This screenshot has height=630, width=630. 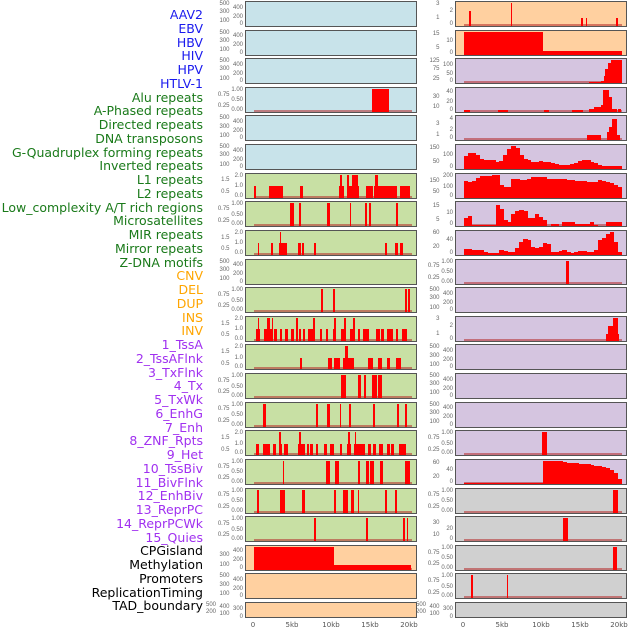 I want to click on y-tick-label: 25, so click(x=436, y=78).